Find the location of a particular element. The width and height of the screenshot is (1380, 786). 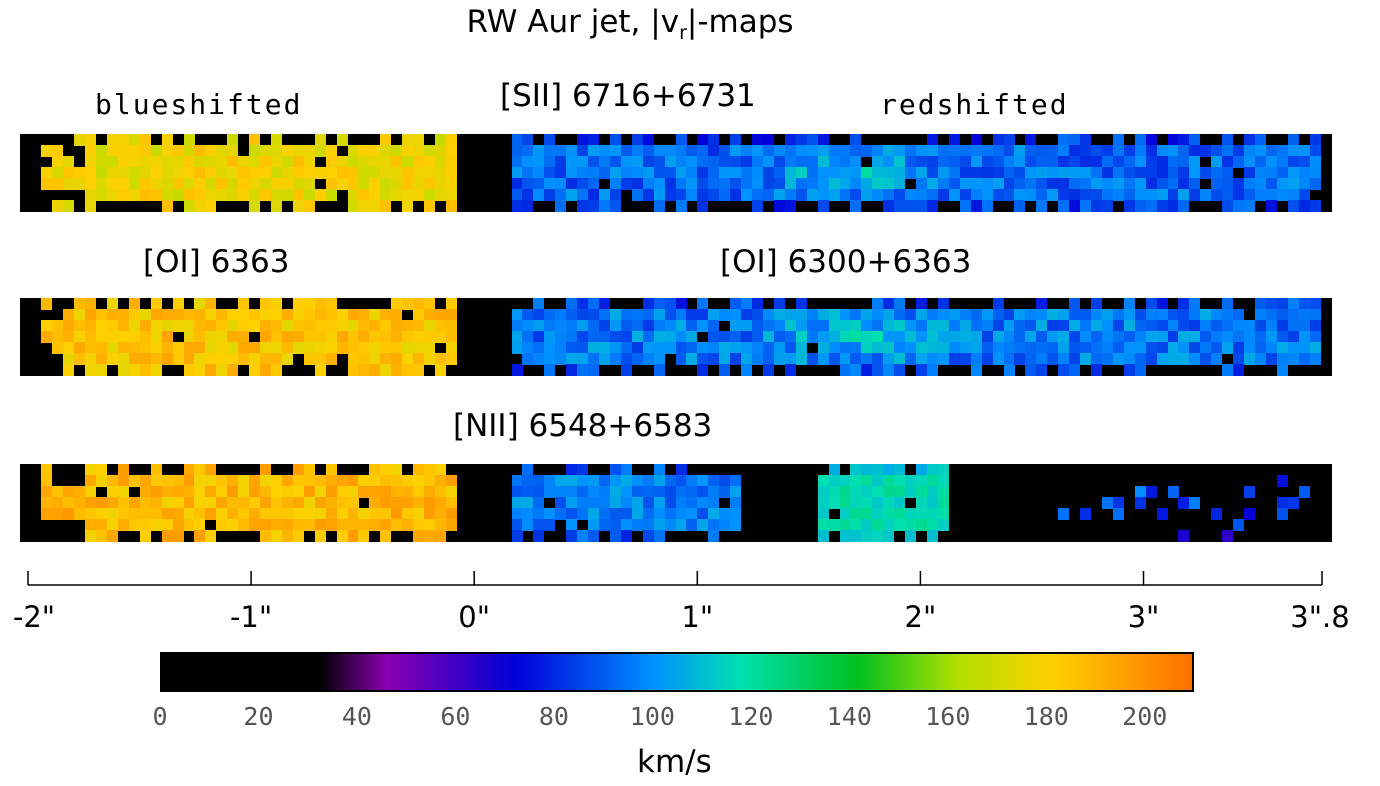

axis-tick-label: 3".8 is located at coordinates (1319, 617).